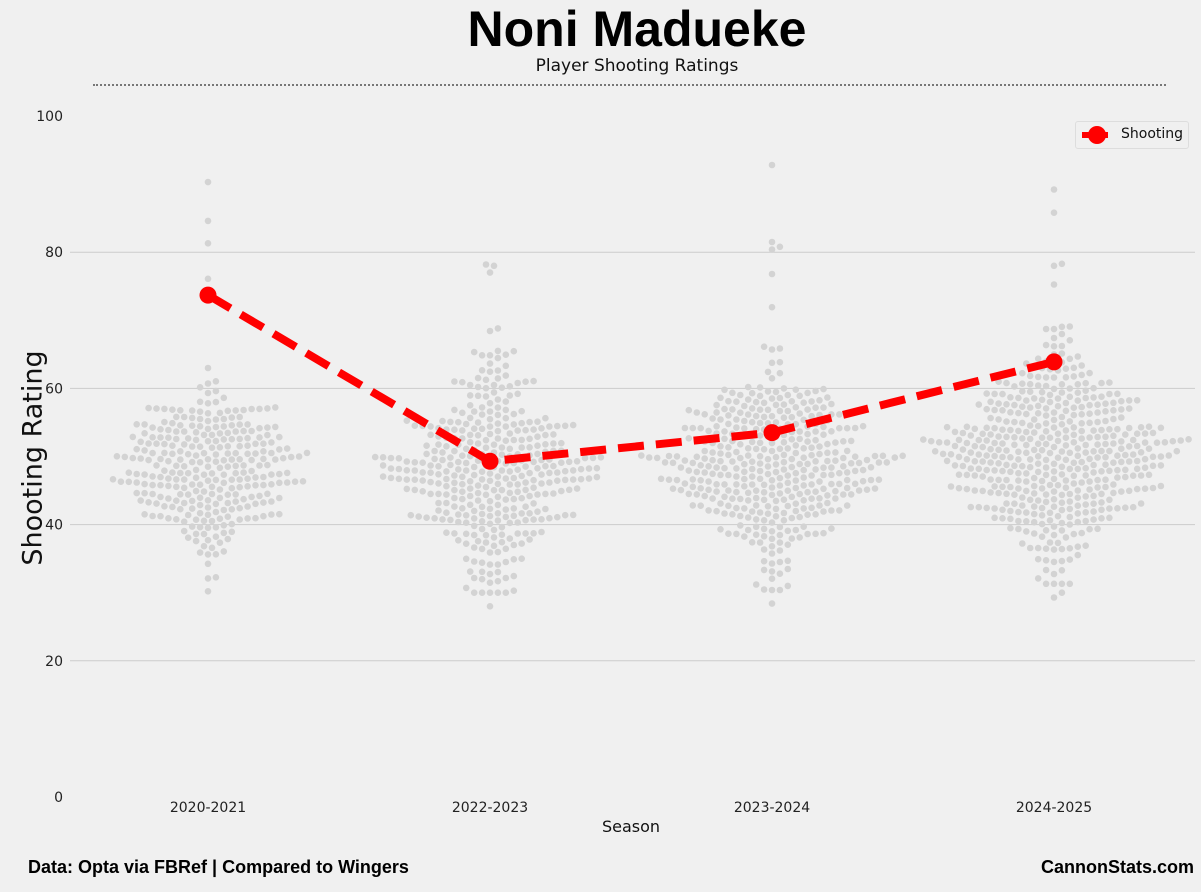  I want to click on title-divider, so click(629, 85).